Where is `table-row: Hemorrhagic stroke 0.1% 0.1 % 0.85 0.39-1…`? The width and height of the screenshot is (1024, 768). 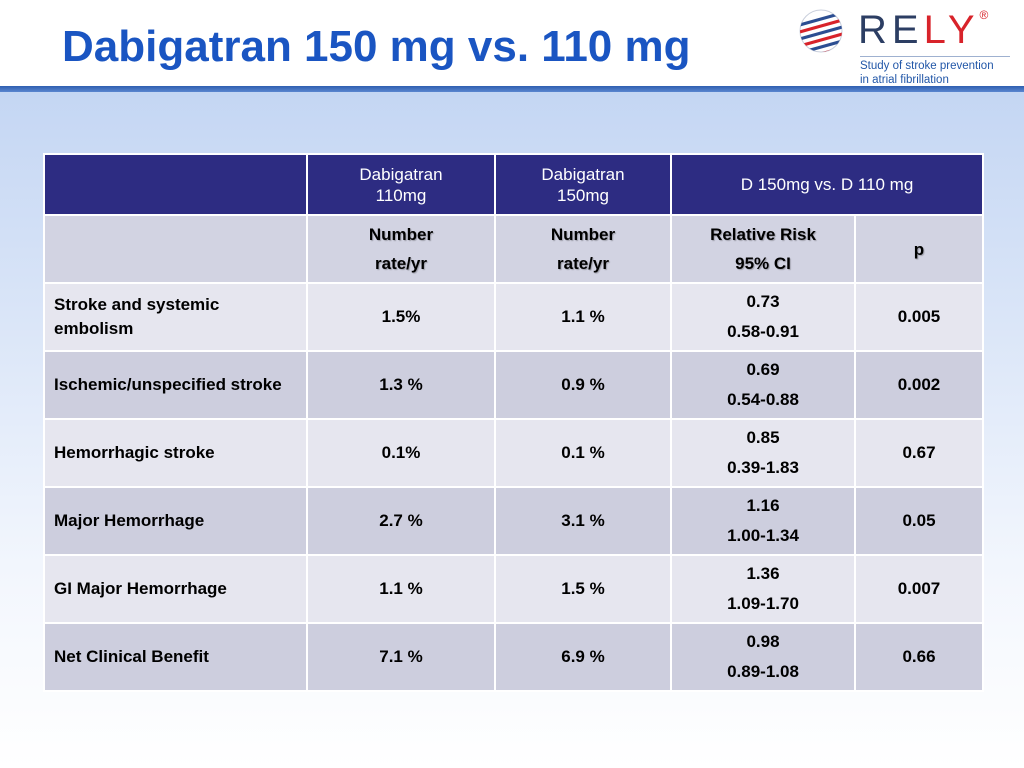 table-row: Hemorrhagic stroke 0.1% 0.1 % 0.85 0.39-1… is located at coordinates (513, 453).